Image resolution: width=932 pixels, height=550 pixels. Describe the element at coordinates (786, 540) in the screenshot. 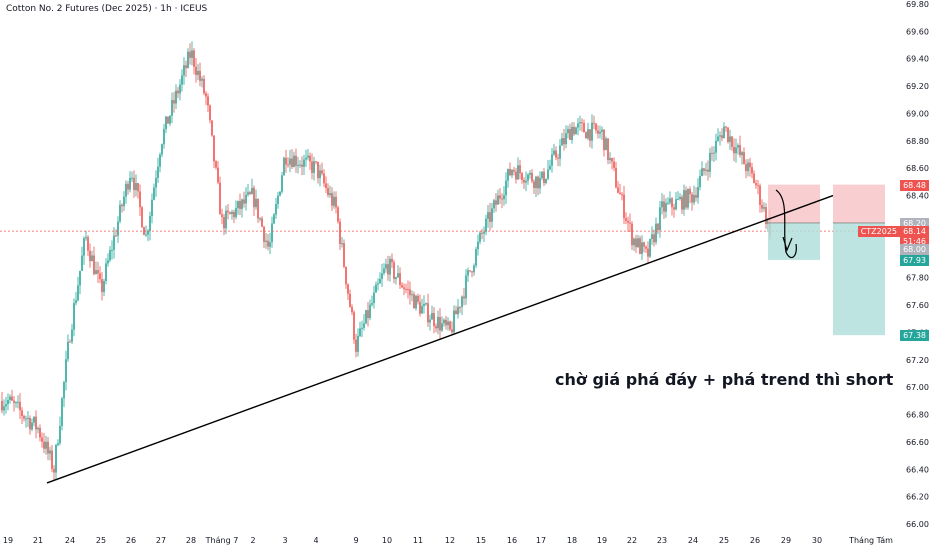

I see `x-tick-label: 29` at that location.